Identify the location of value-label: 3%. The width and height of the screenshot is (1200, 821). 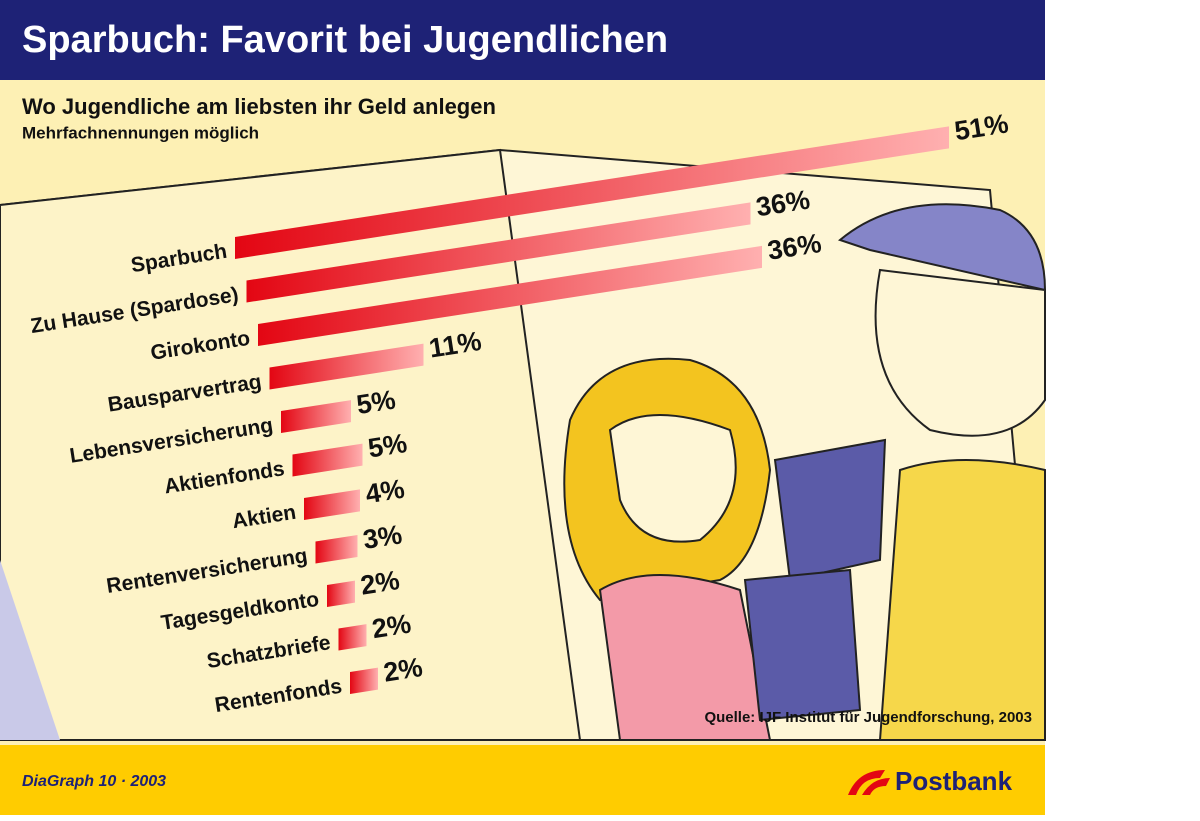
(382, 537).